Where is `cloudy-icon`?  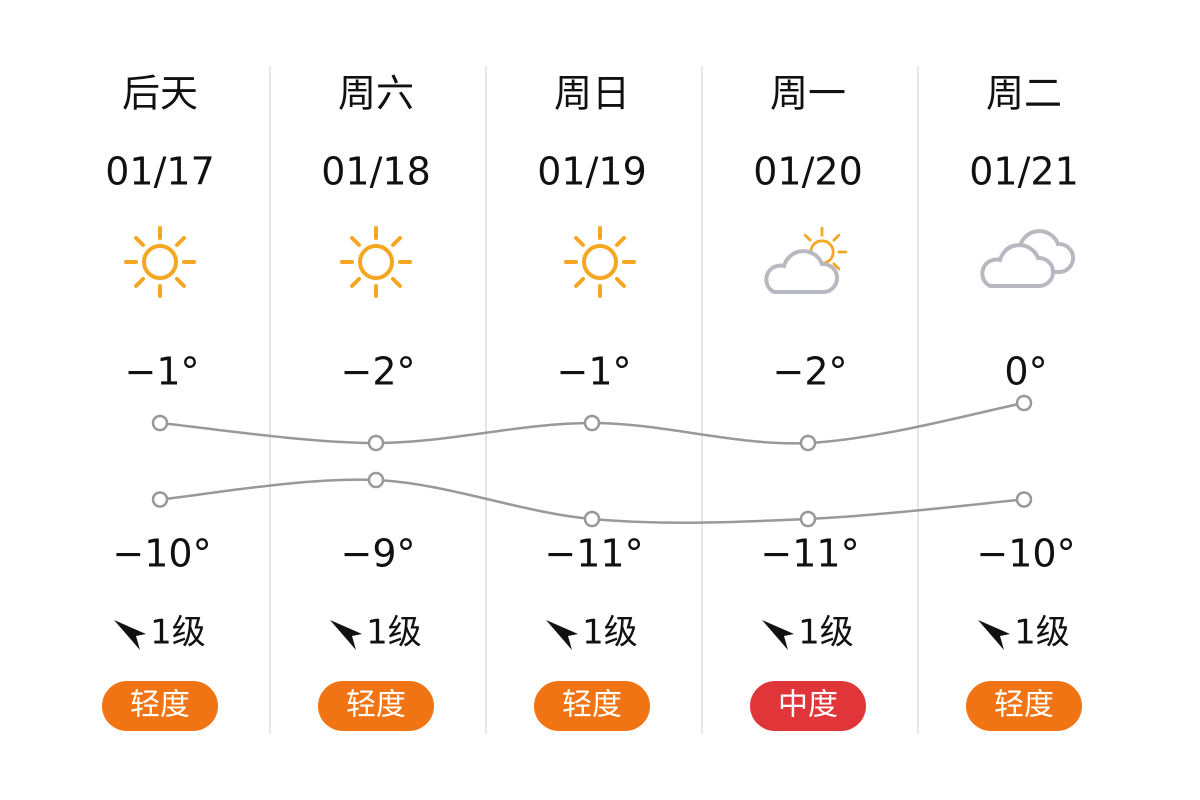 cloudy-icon is located at coordinates (1028, 258).